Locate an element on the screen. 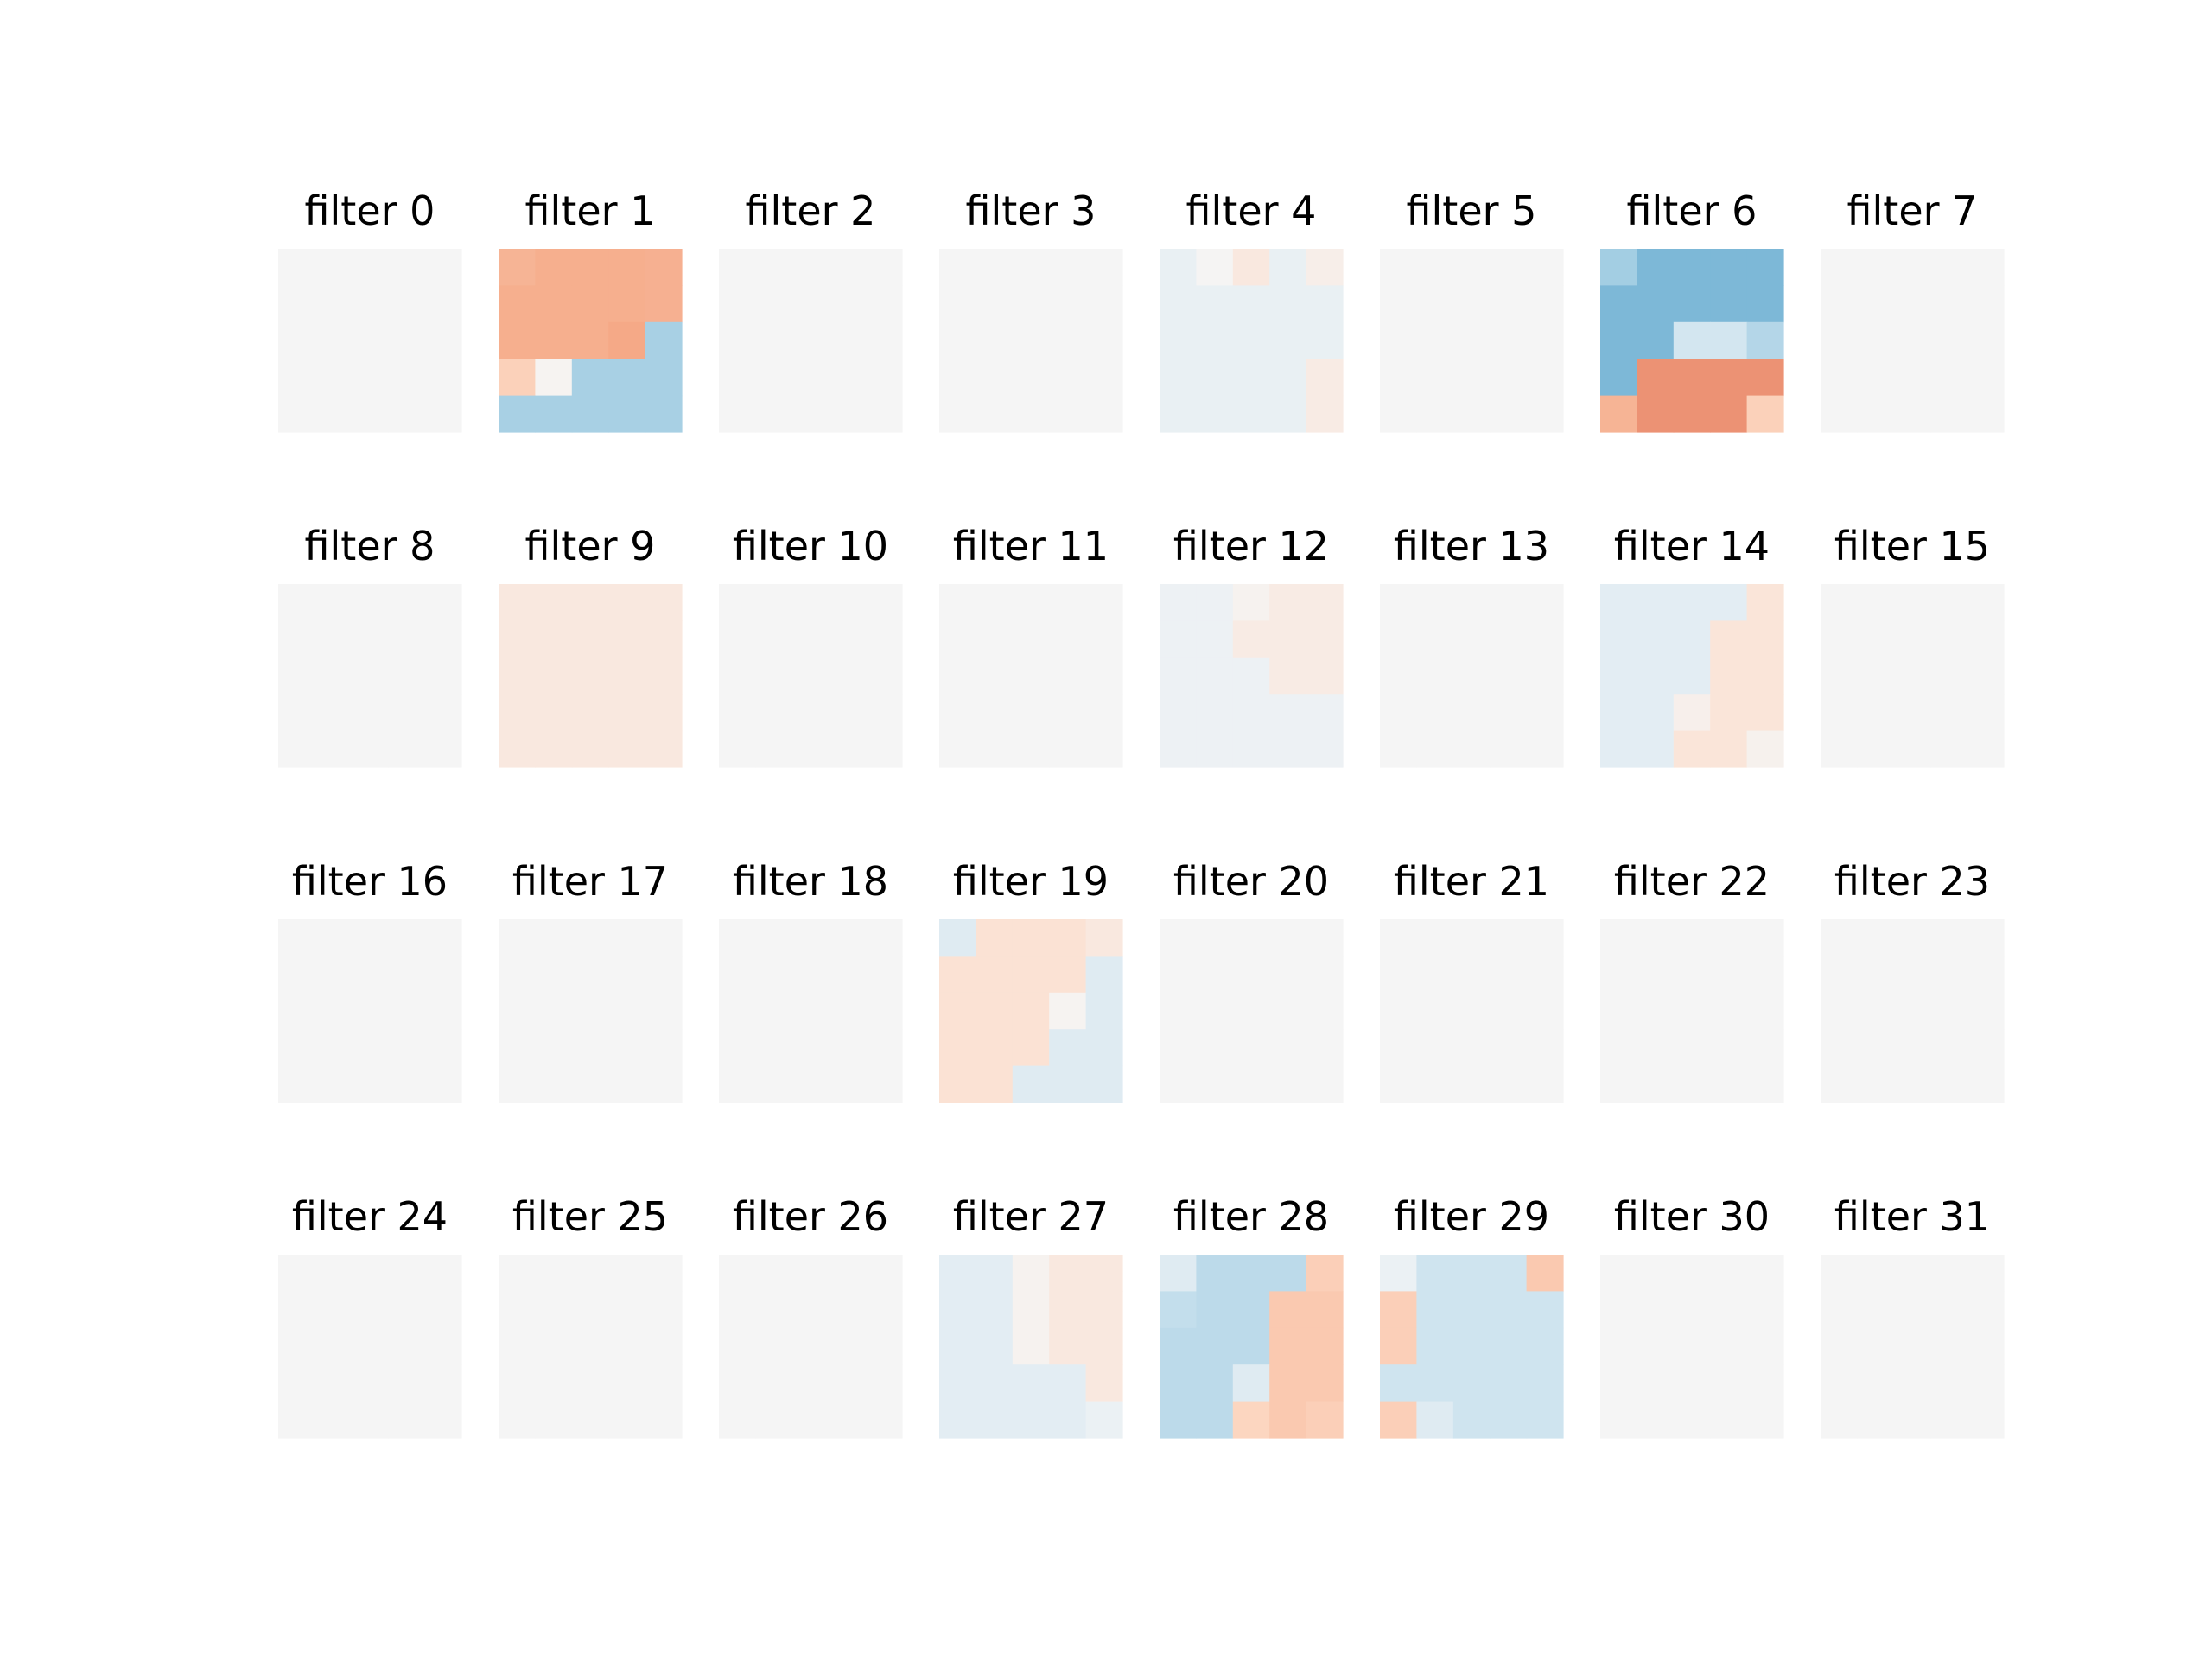 Image resolution: width=2212 pixels, height=1659 pixels. filter-panel: filter 4 is located at coordinates (1252, 310).